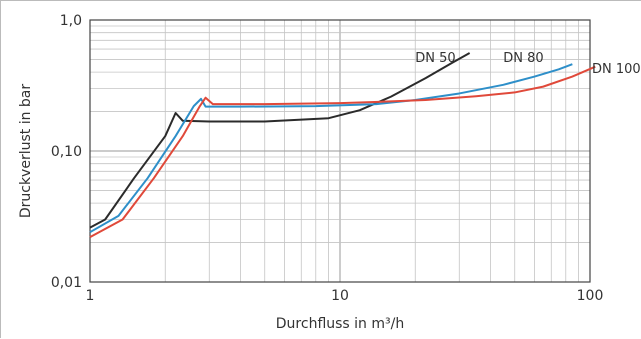  What do you see at coordinates (66, 283) in the screenshot?
I see `y-tick-label: 0,01` at bounding box center [66, 283].